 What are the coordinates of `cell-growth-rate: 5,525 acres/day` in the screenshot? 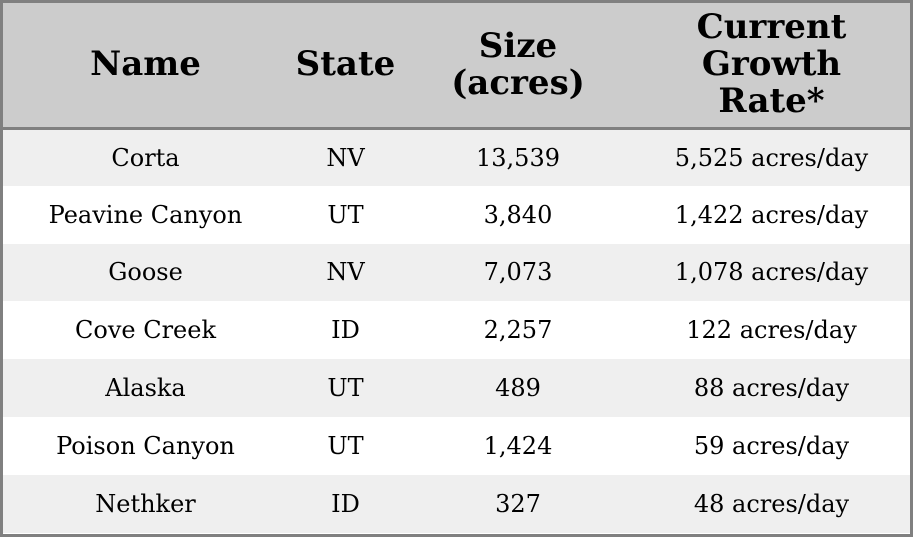 It's located at (771, 157).